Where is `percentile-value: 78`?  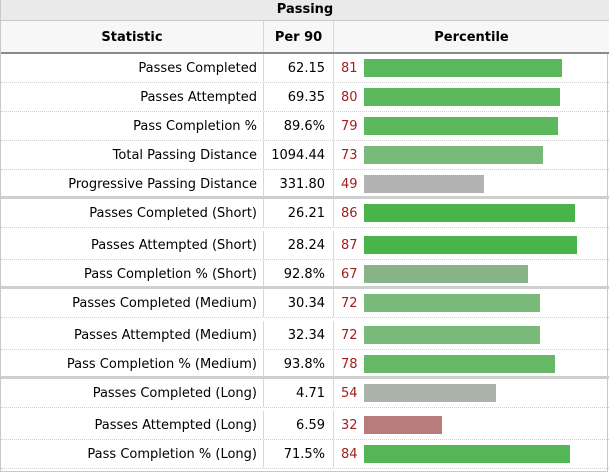
percentile-value: 78 is located at coordinates (349, 364).